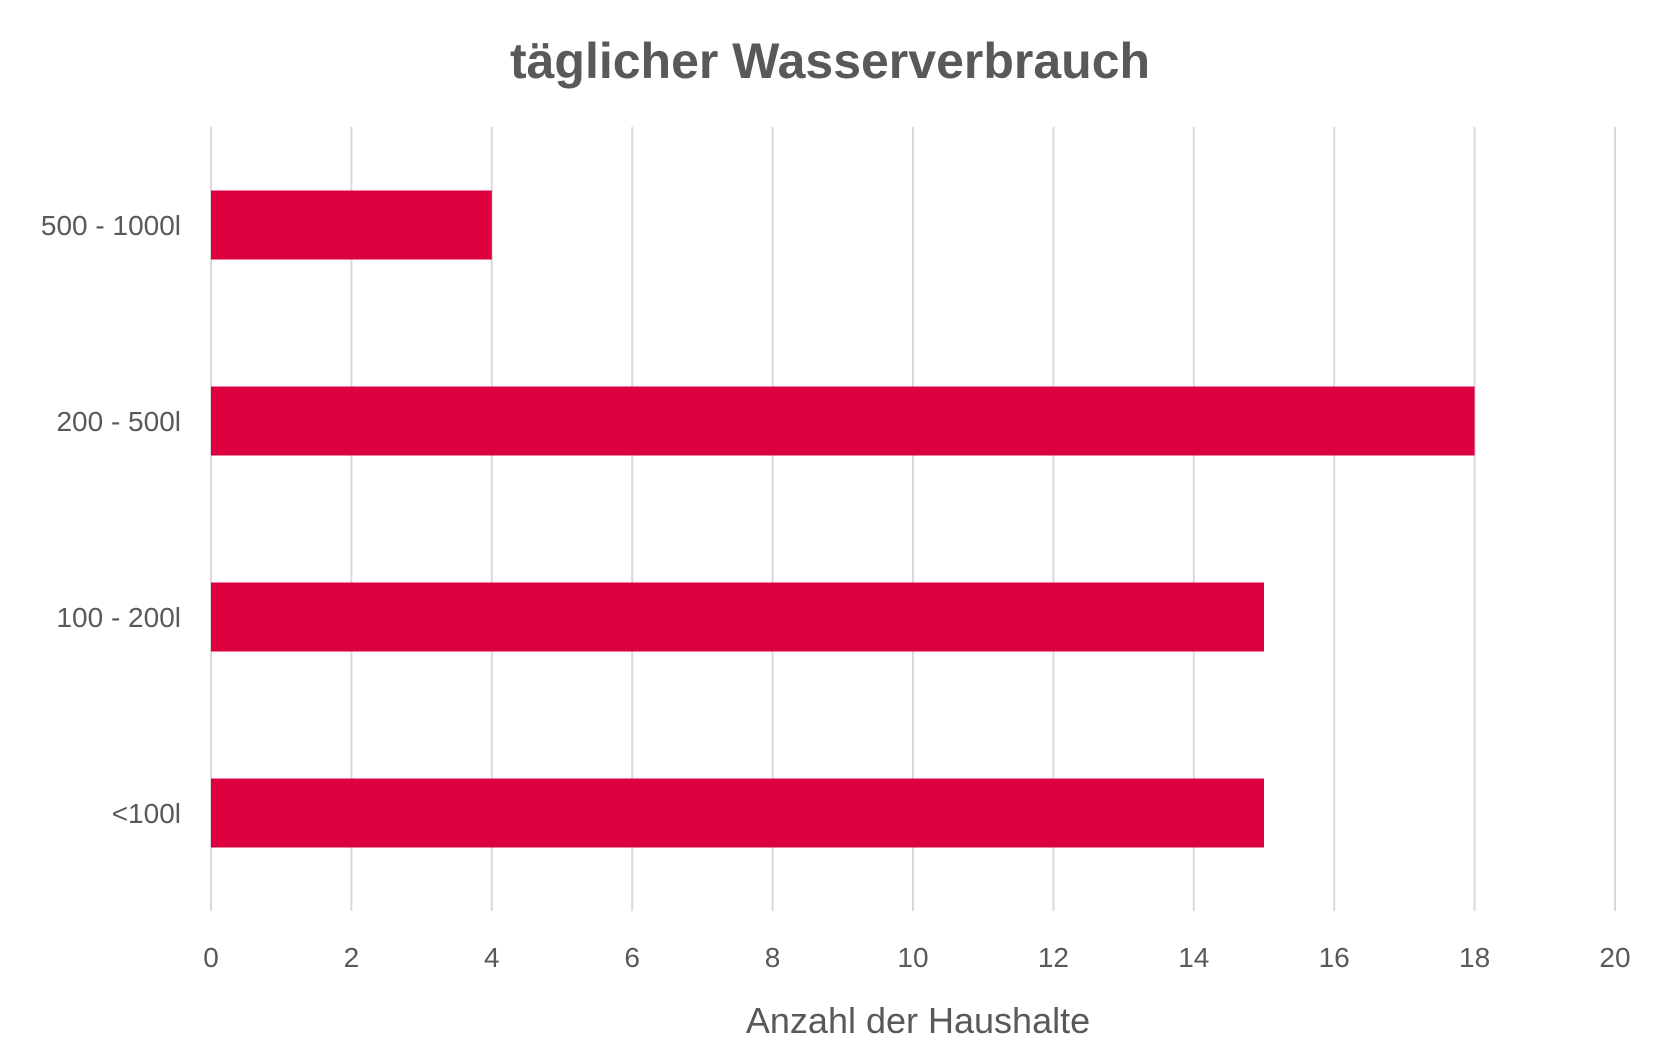 This screenshot has width=1677, height=1054. Describe the element at coordinates (1193, 957) in the screenshot. I see `x-tick-label: 14` at that location.